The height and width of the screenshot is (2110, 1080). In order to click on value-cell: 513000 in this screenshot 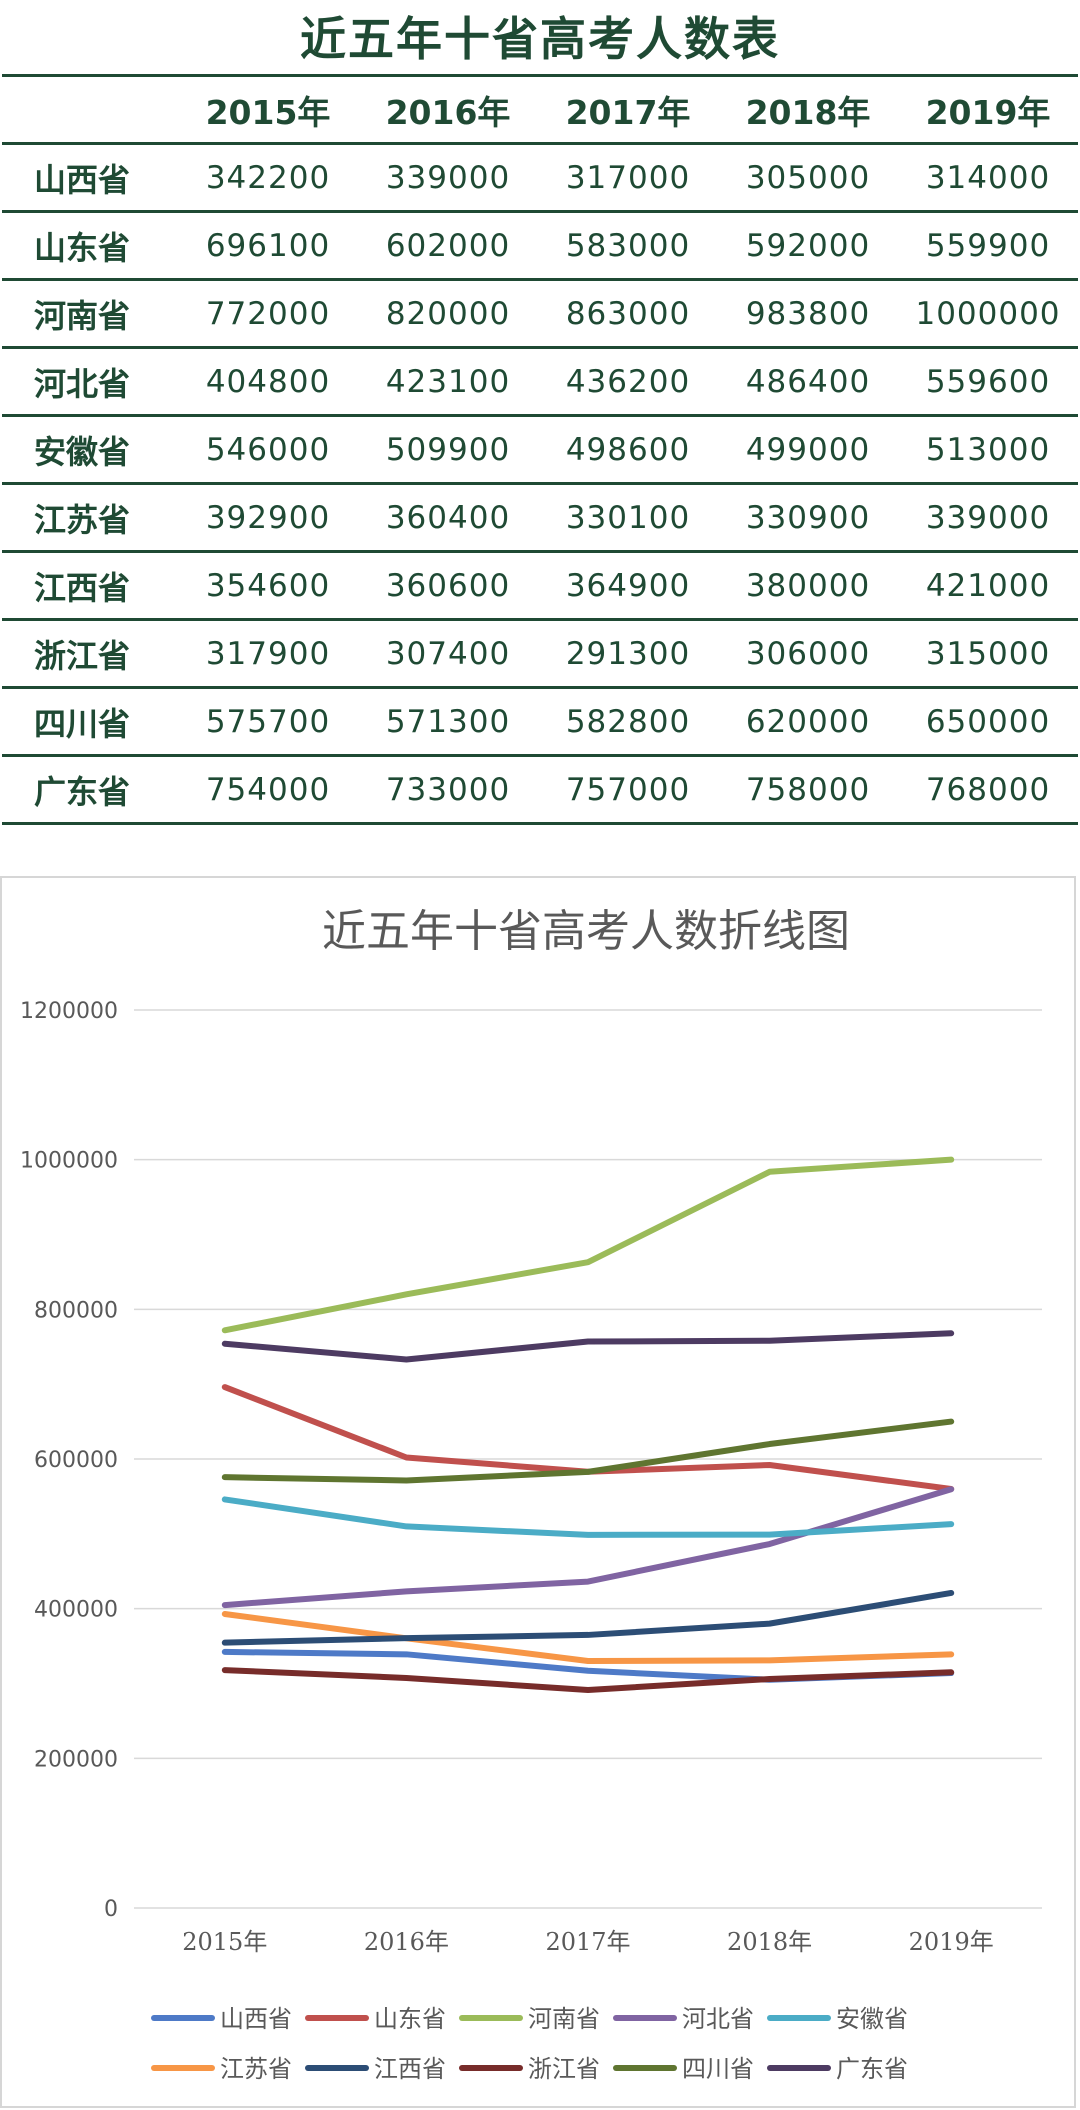, I will do `click(988, 450)`.